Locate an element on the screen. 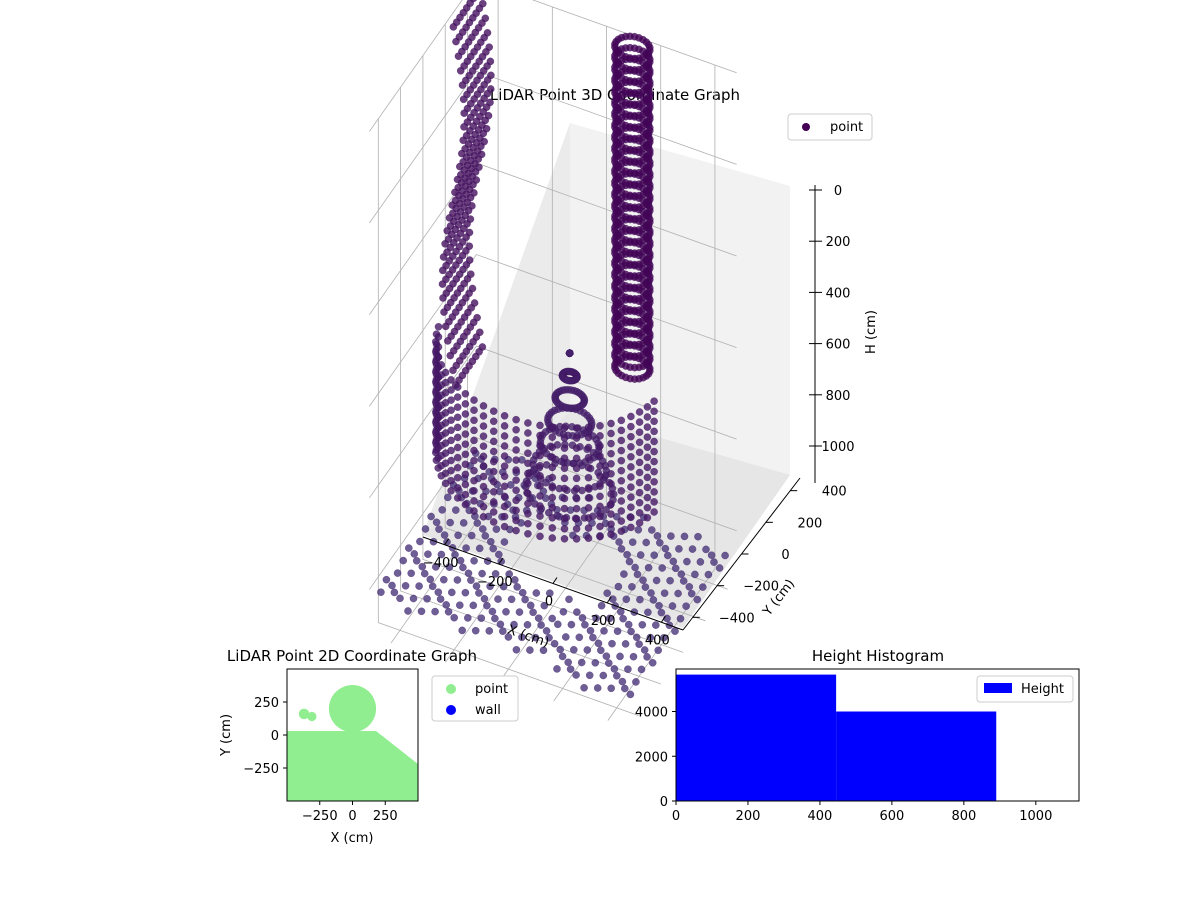 Image resolution: width=1200 pixels, height=900 pixels. z-tick-label: 0 is located at coordinates (838, 191).